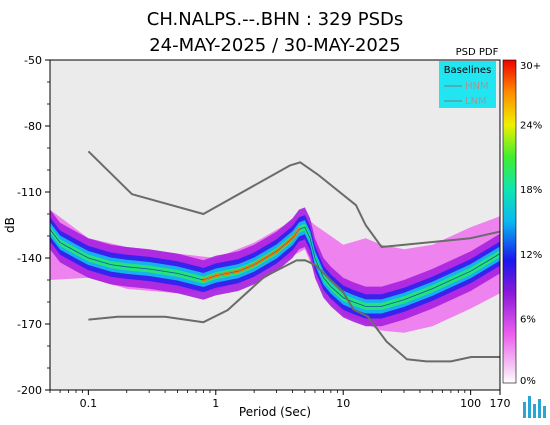 The height and width of the screenshot is (425, 550). I want to click on legend-box, so click(467, 84).